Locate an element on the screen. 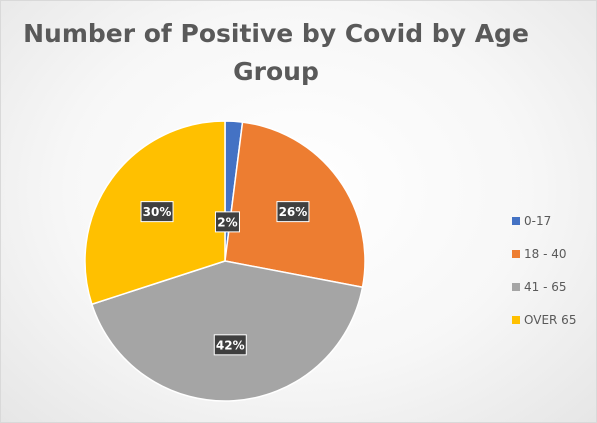  data-label-text: 30% is located at coordinates (157, 212).